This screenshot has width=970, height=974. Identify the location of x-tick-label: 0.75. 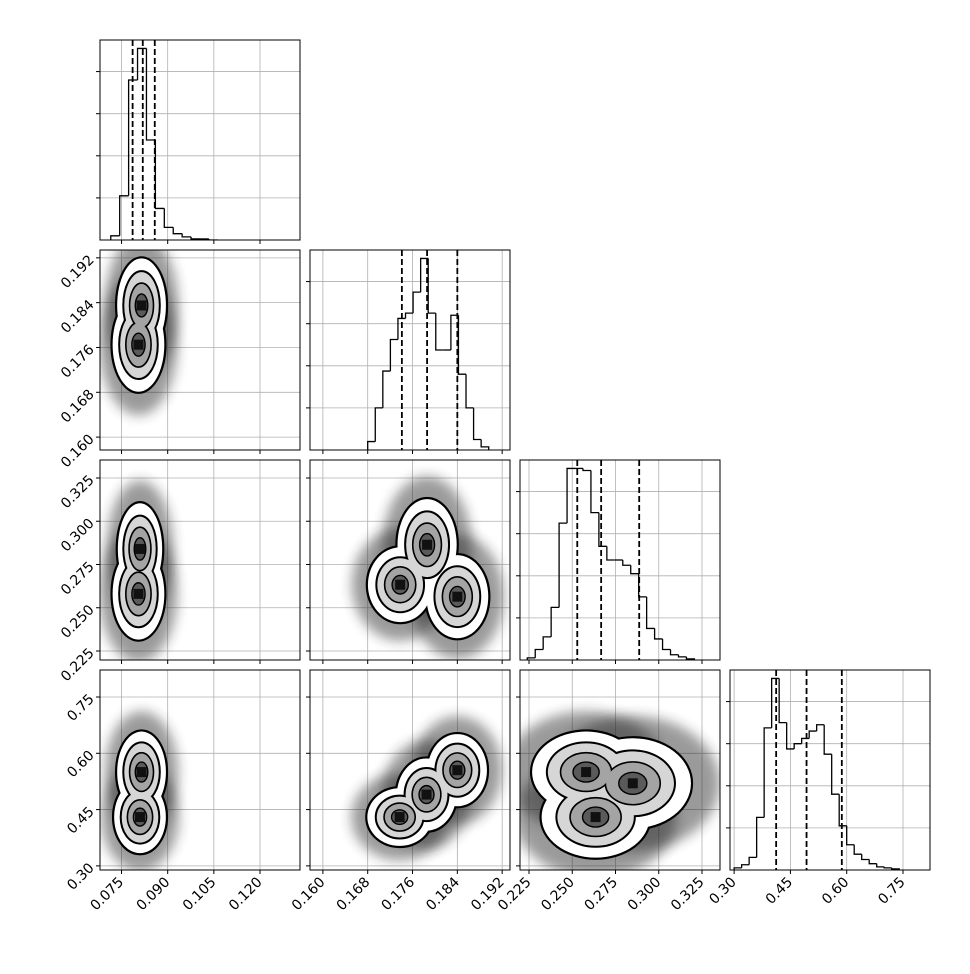
(891, 890).